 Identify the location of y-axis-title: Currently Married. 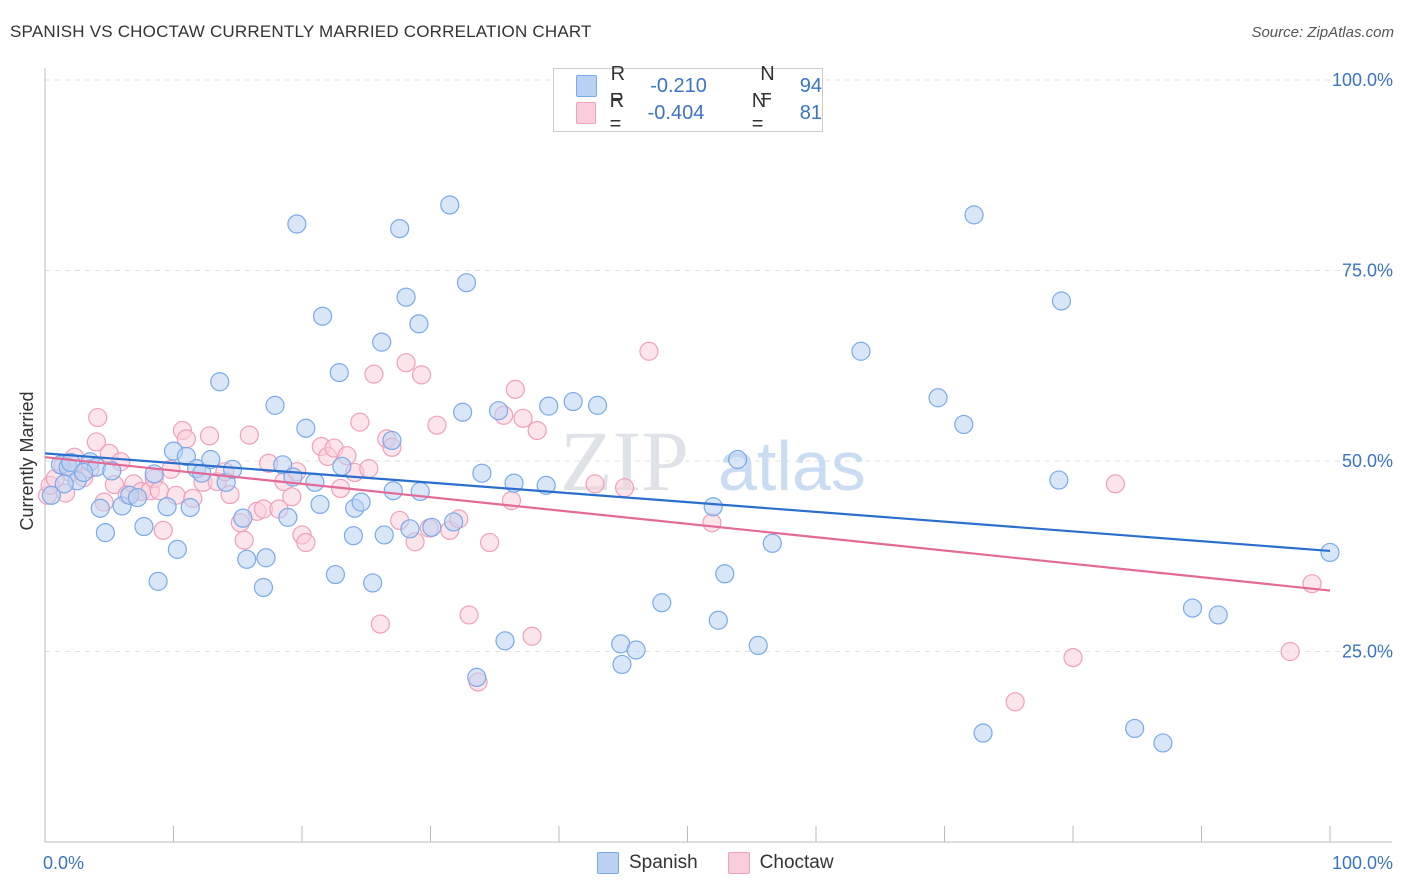
(27, 460).